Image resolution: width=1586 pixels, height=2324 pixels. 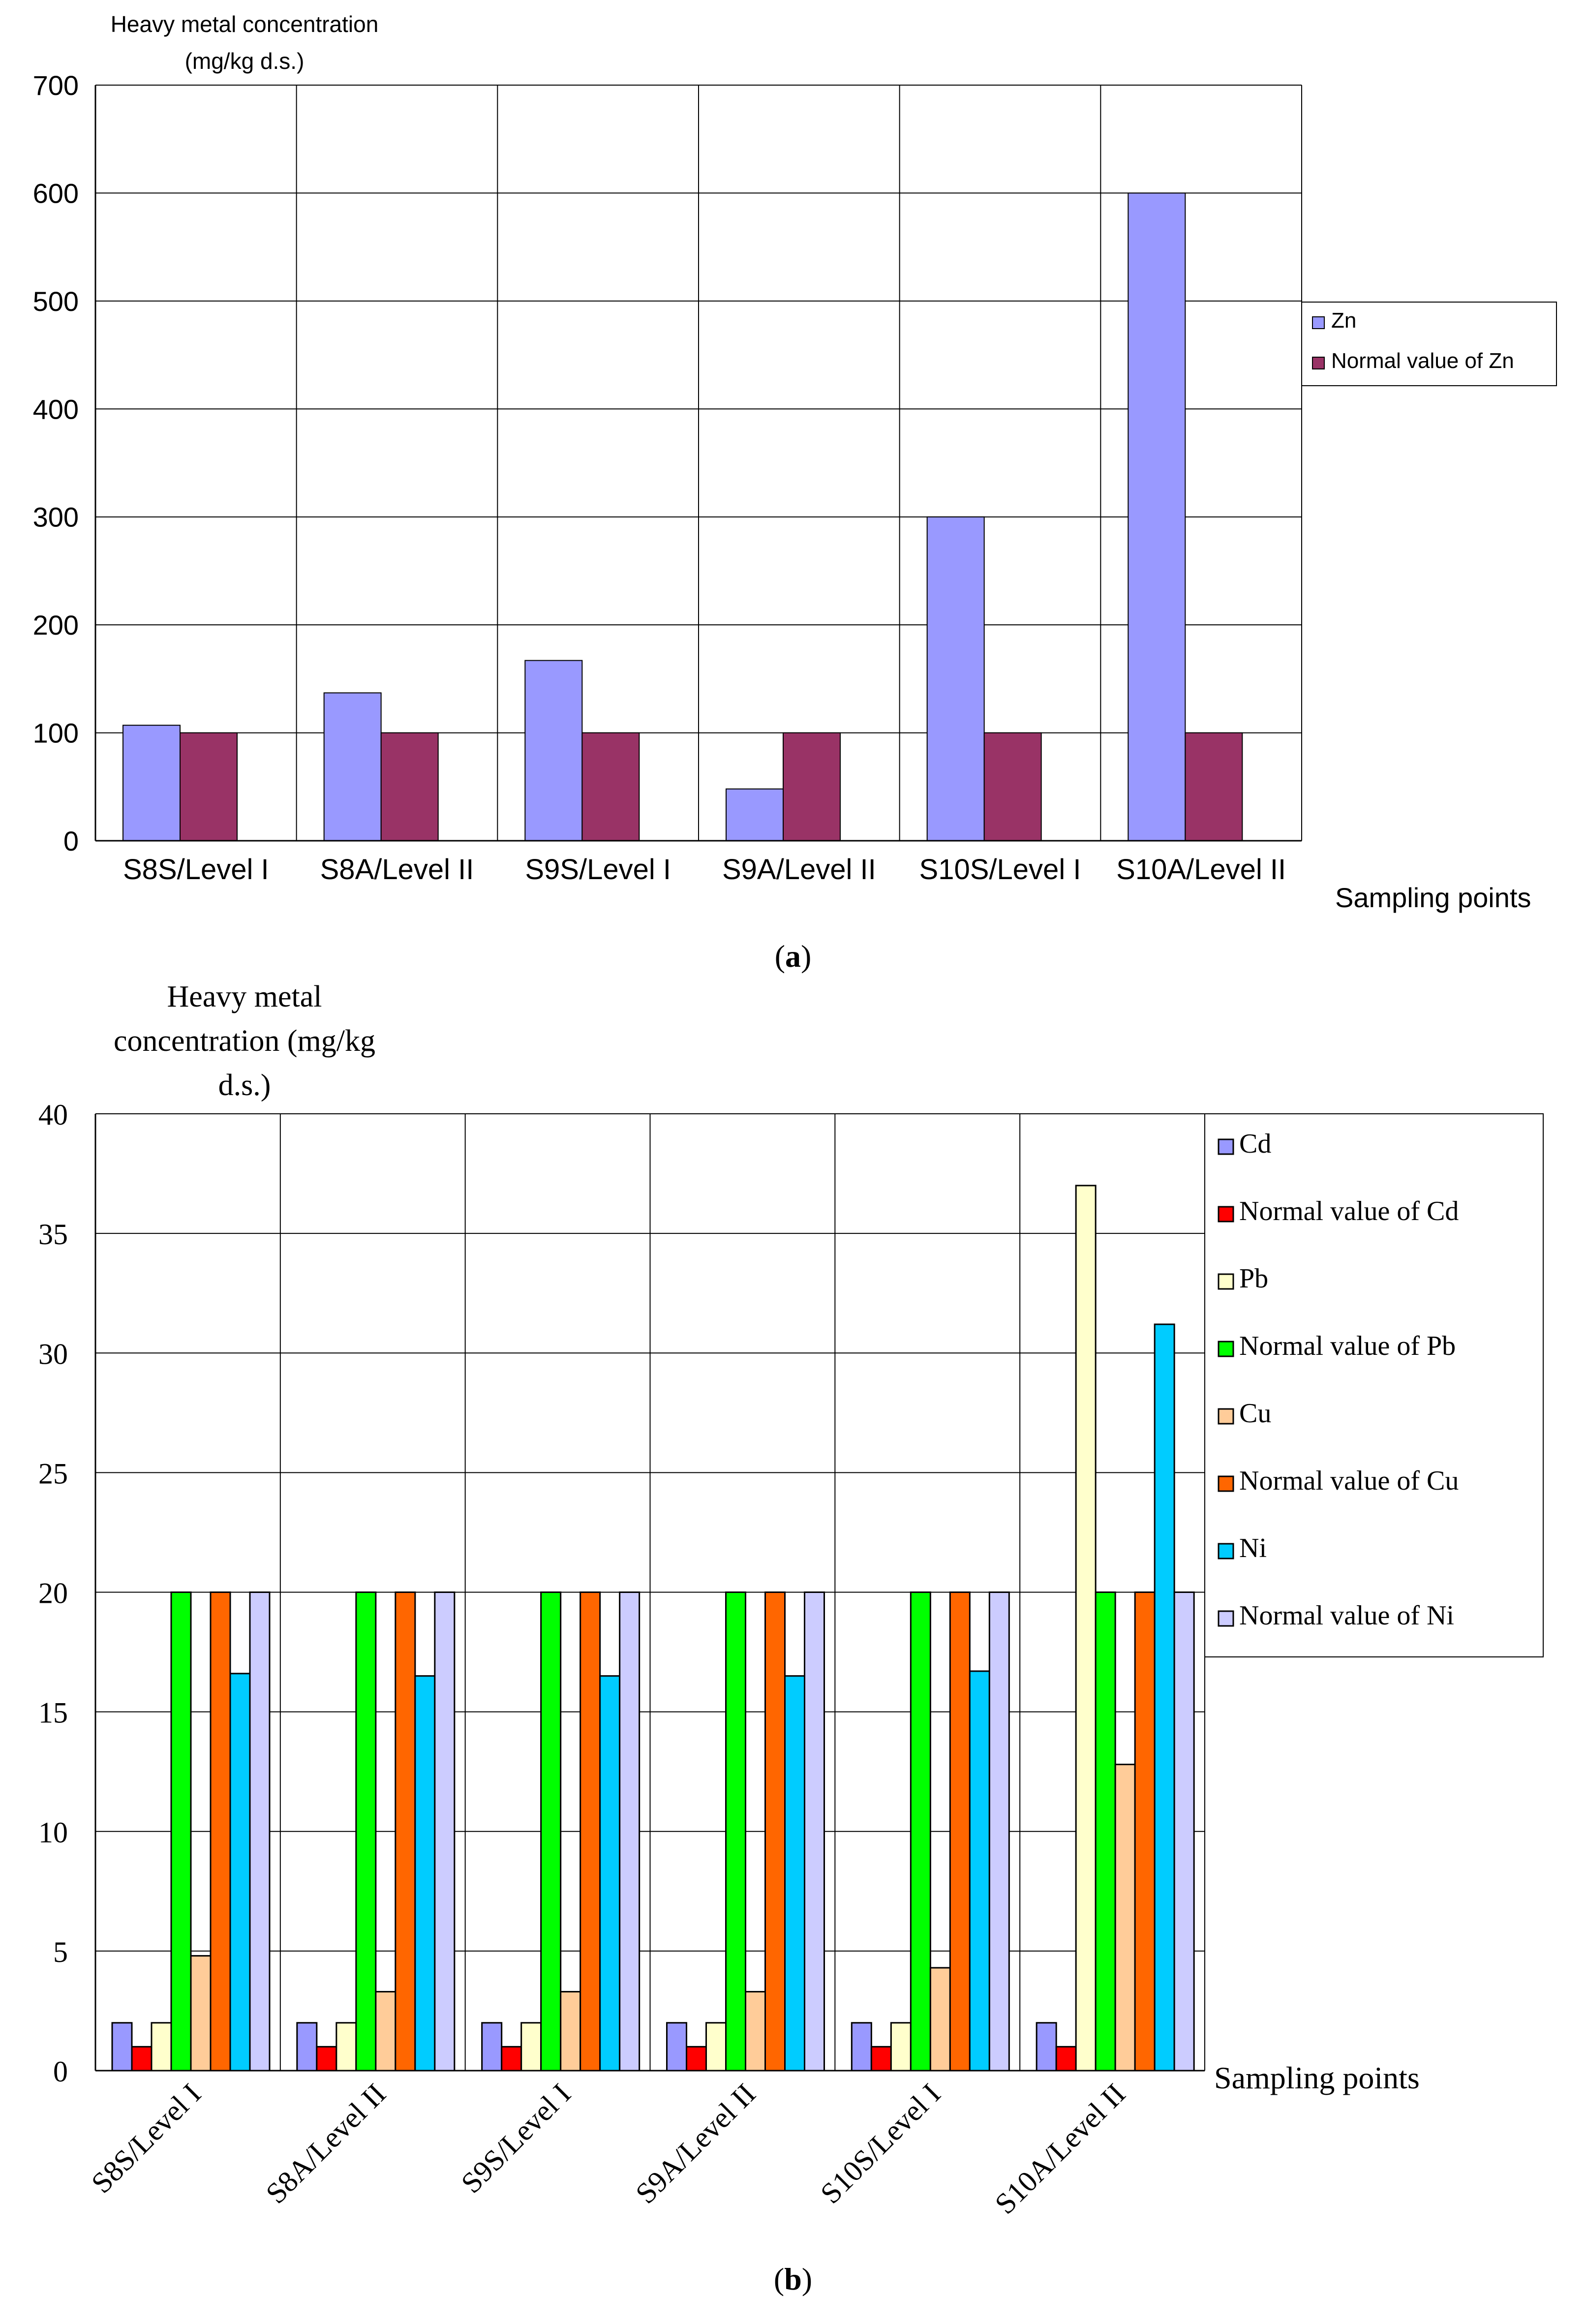 What do you see at coordinates (1255, 1144) in the screenshot?
I see `chart-b-legend-label: Cd` at bounding box center [1255, 1144].